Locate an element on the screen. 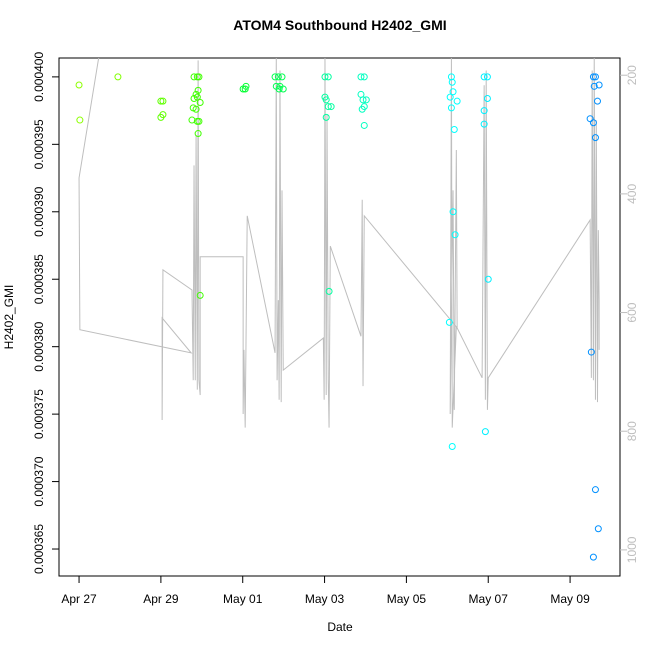  y-tick-label: 0.000400 is located at coordinates (39, 77).